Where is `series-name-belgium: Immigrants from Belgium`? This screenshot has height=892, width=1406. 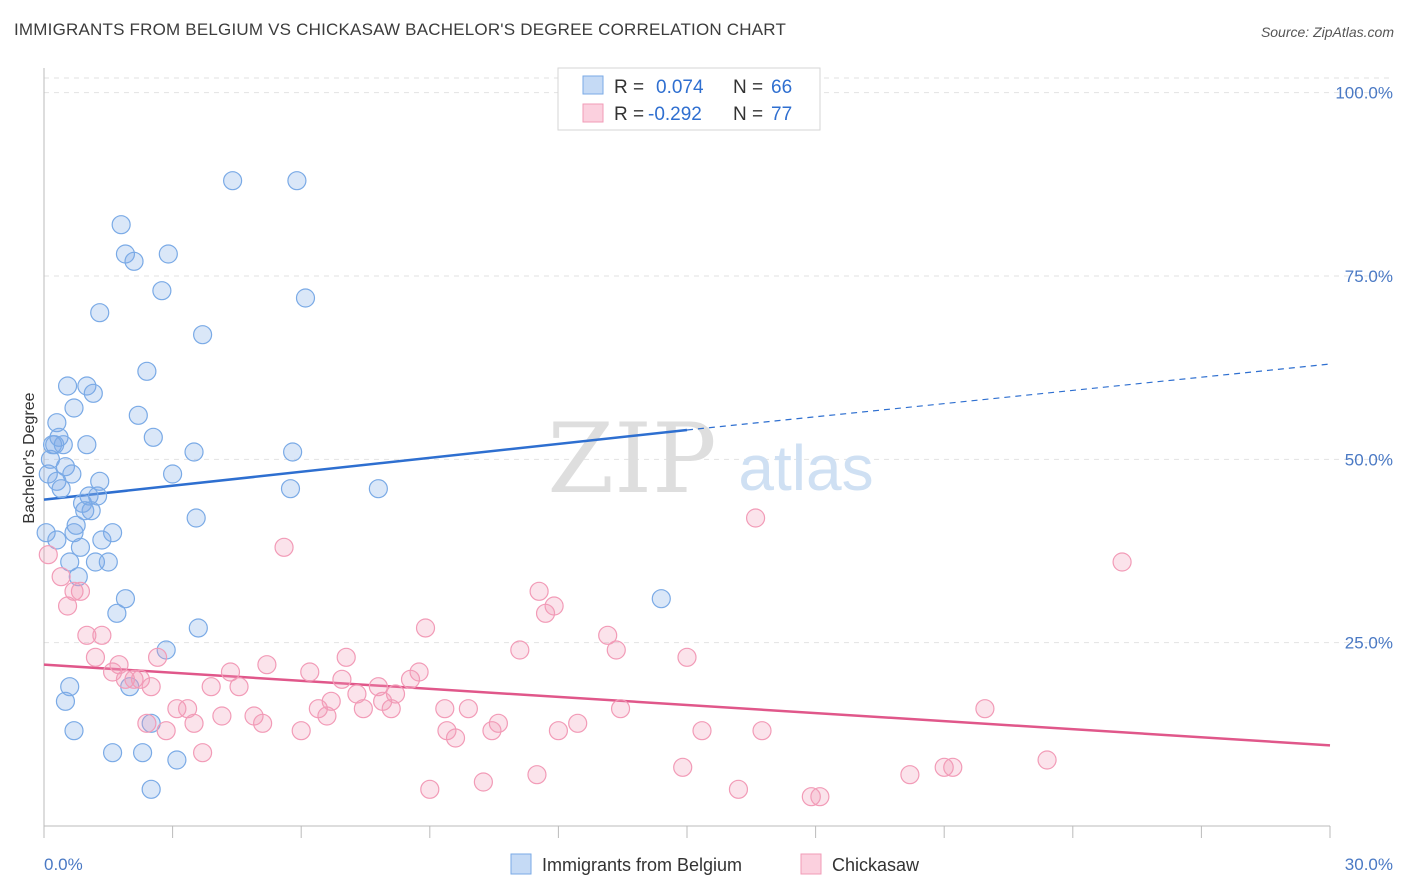 series-name-belgium: Immigrants from Belgium is located at coordinates (642, 865).